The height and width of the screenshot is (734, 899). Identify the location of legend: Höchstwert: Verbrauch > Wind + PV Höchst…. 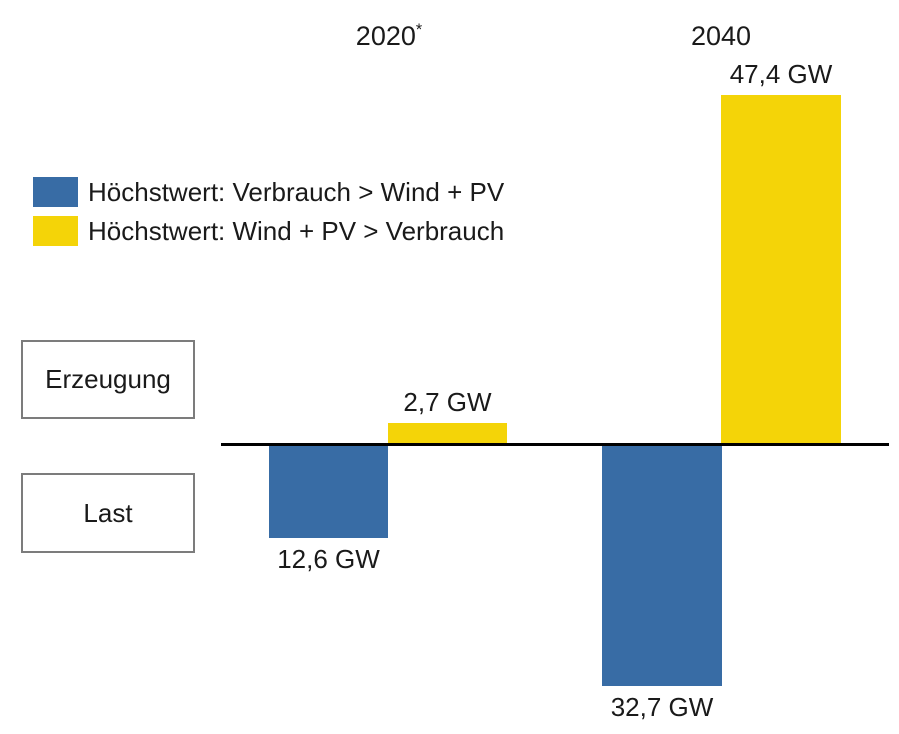
(268, 216).